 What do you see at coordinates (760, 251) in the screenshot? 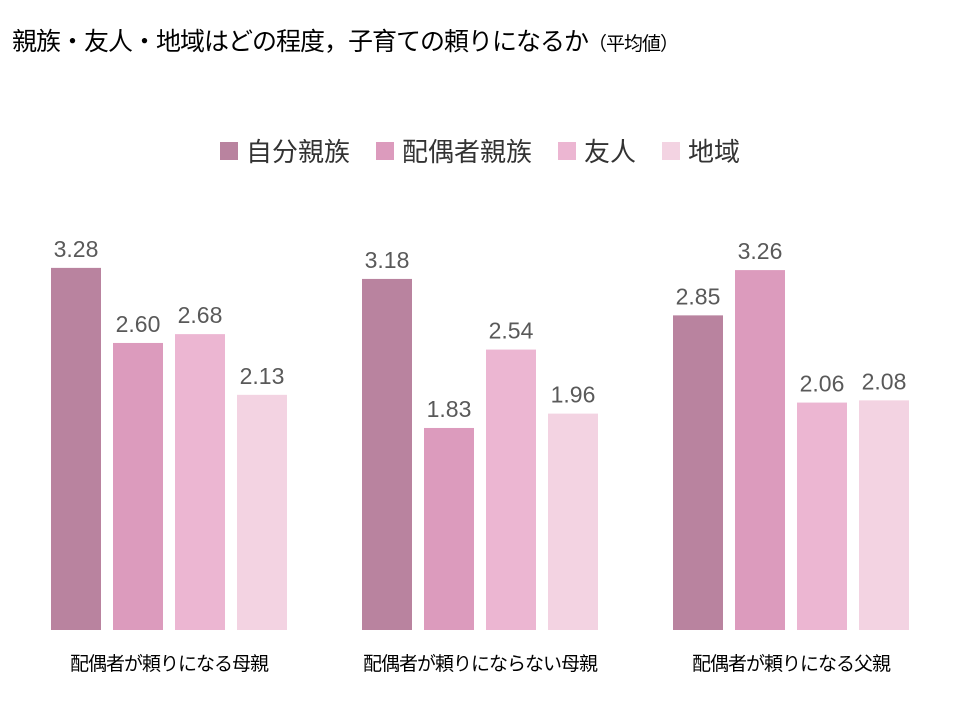
I see `data-label: 3.26` at bounding box center [760, 251].